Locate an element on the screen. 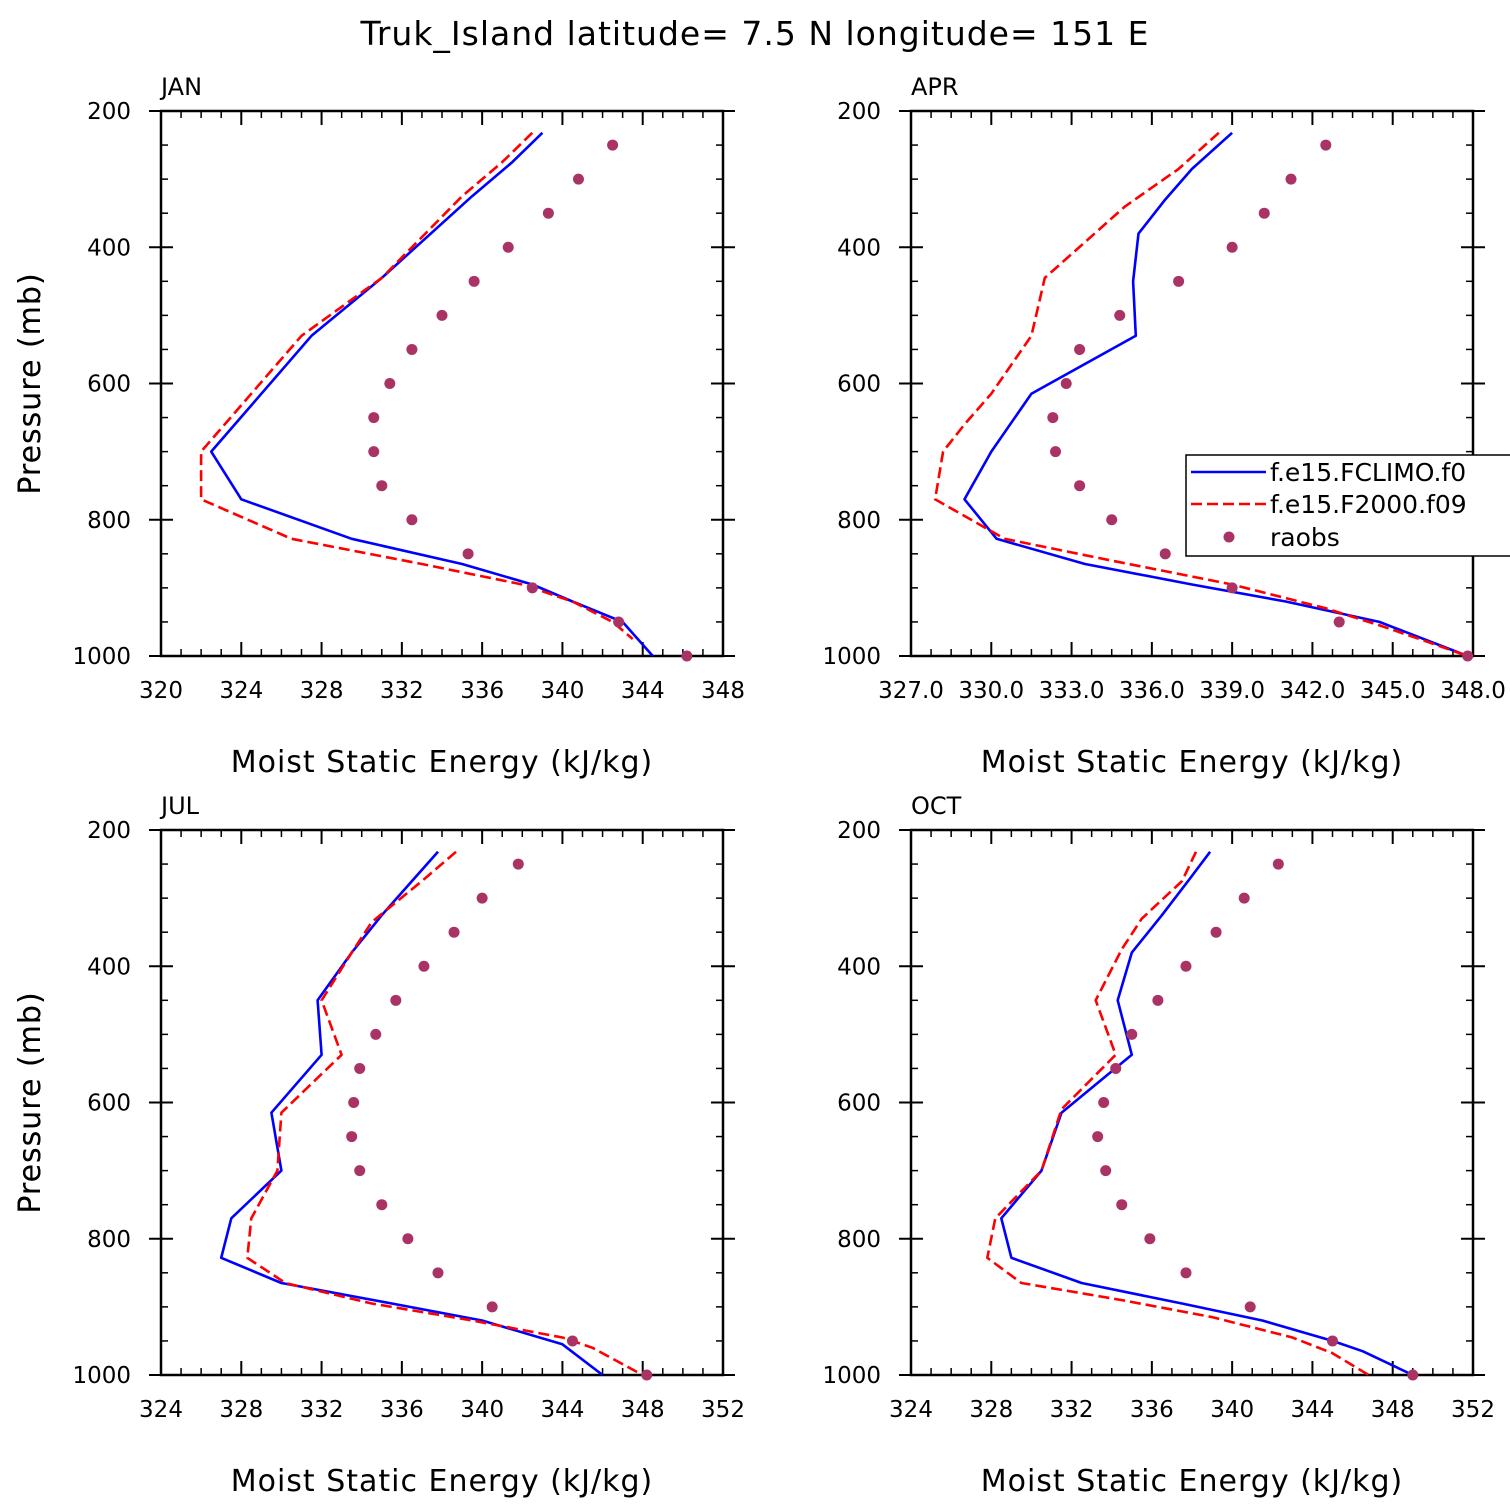 The height and width of the screenshot is (1510, 1510). legend-label: f.e15.F2000.f09 is located at coordinates (1368, 504).